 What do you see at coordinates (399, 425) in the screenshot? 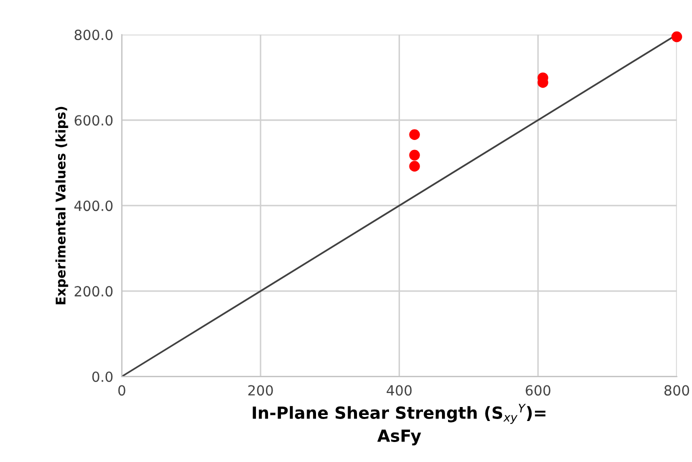
I see `text: In-Plane Shear Strength (S$_{xy}$$^{Y}$)= AsFy` at bounding box center [399, 425].